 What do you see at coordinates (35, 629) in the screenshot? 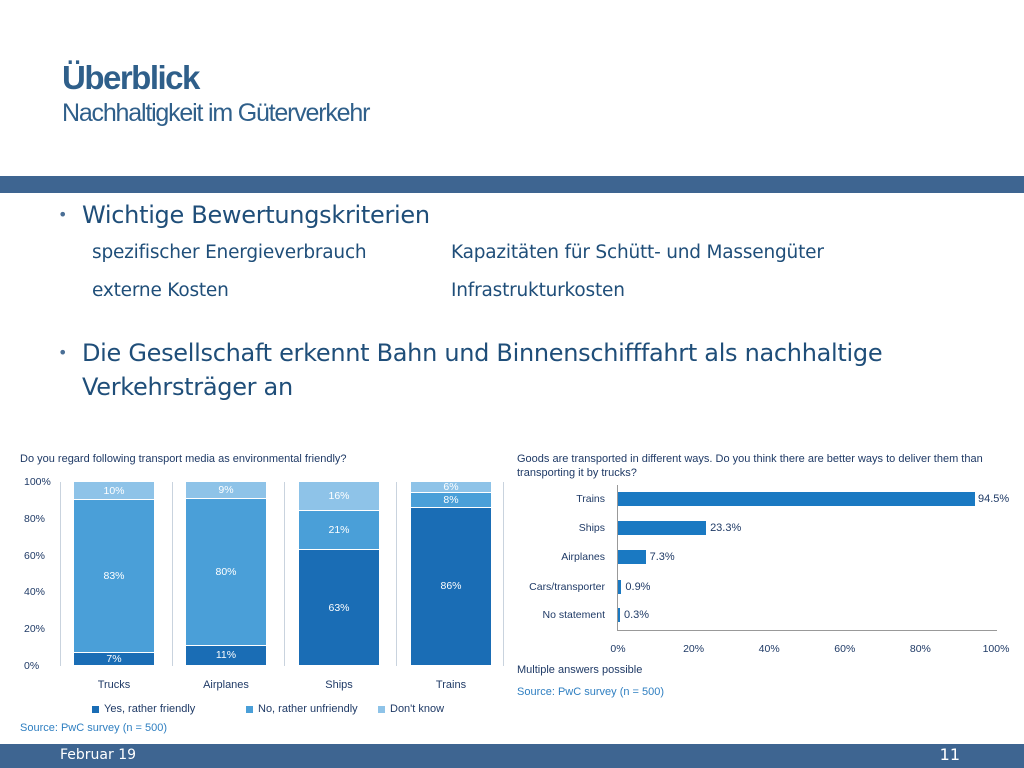
I see `y-tick-label: 20%` at bounding box center [35, 629].